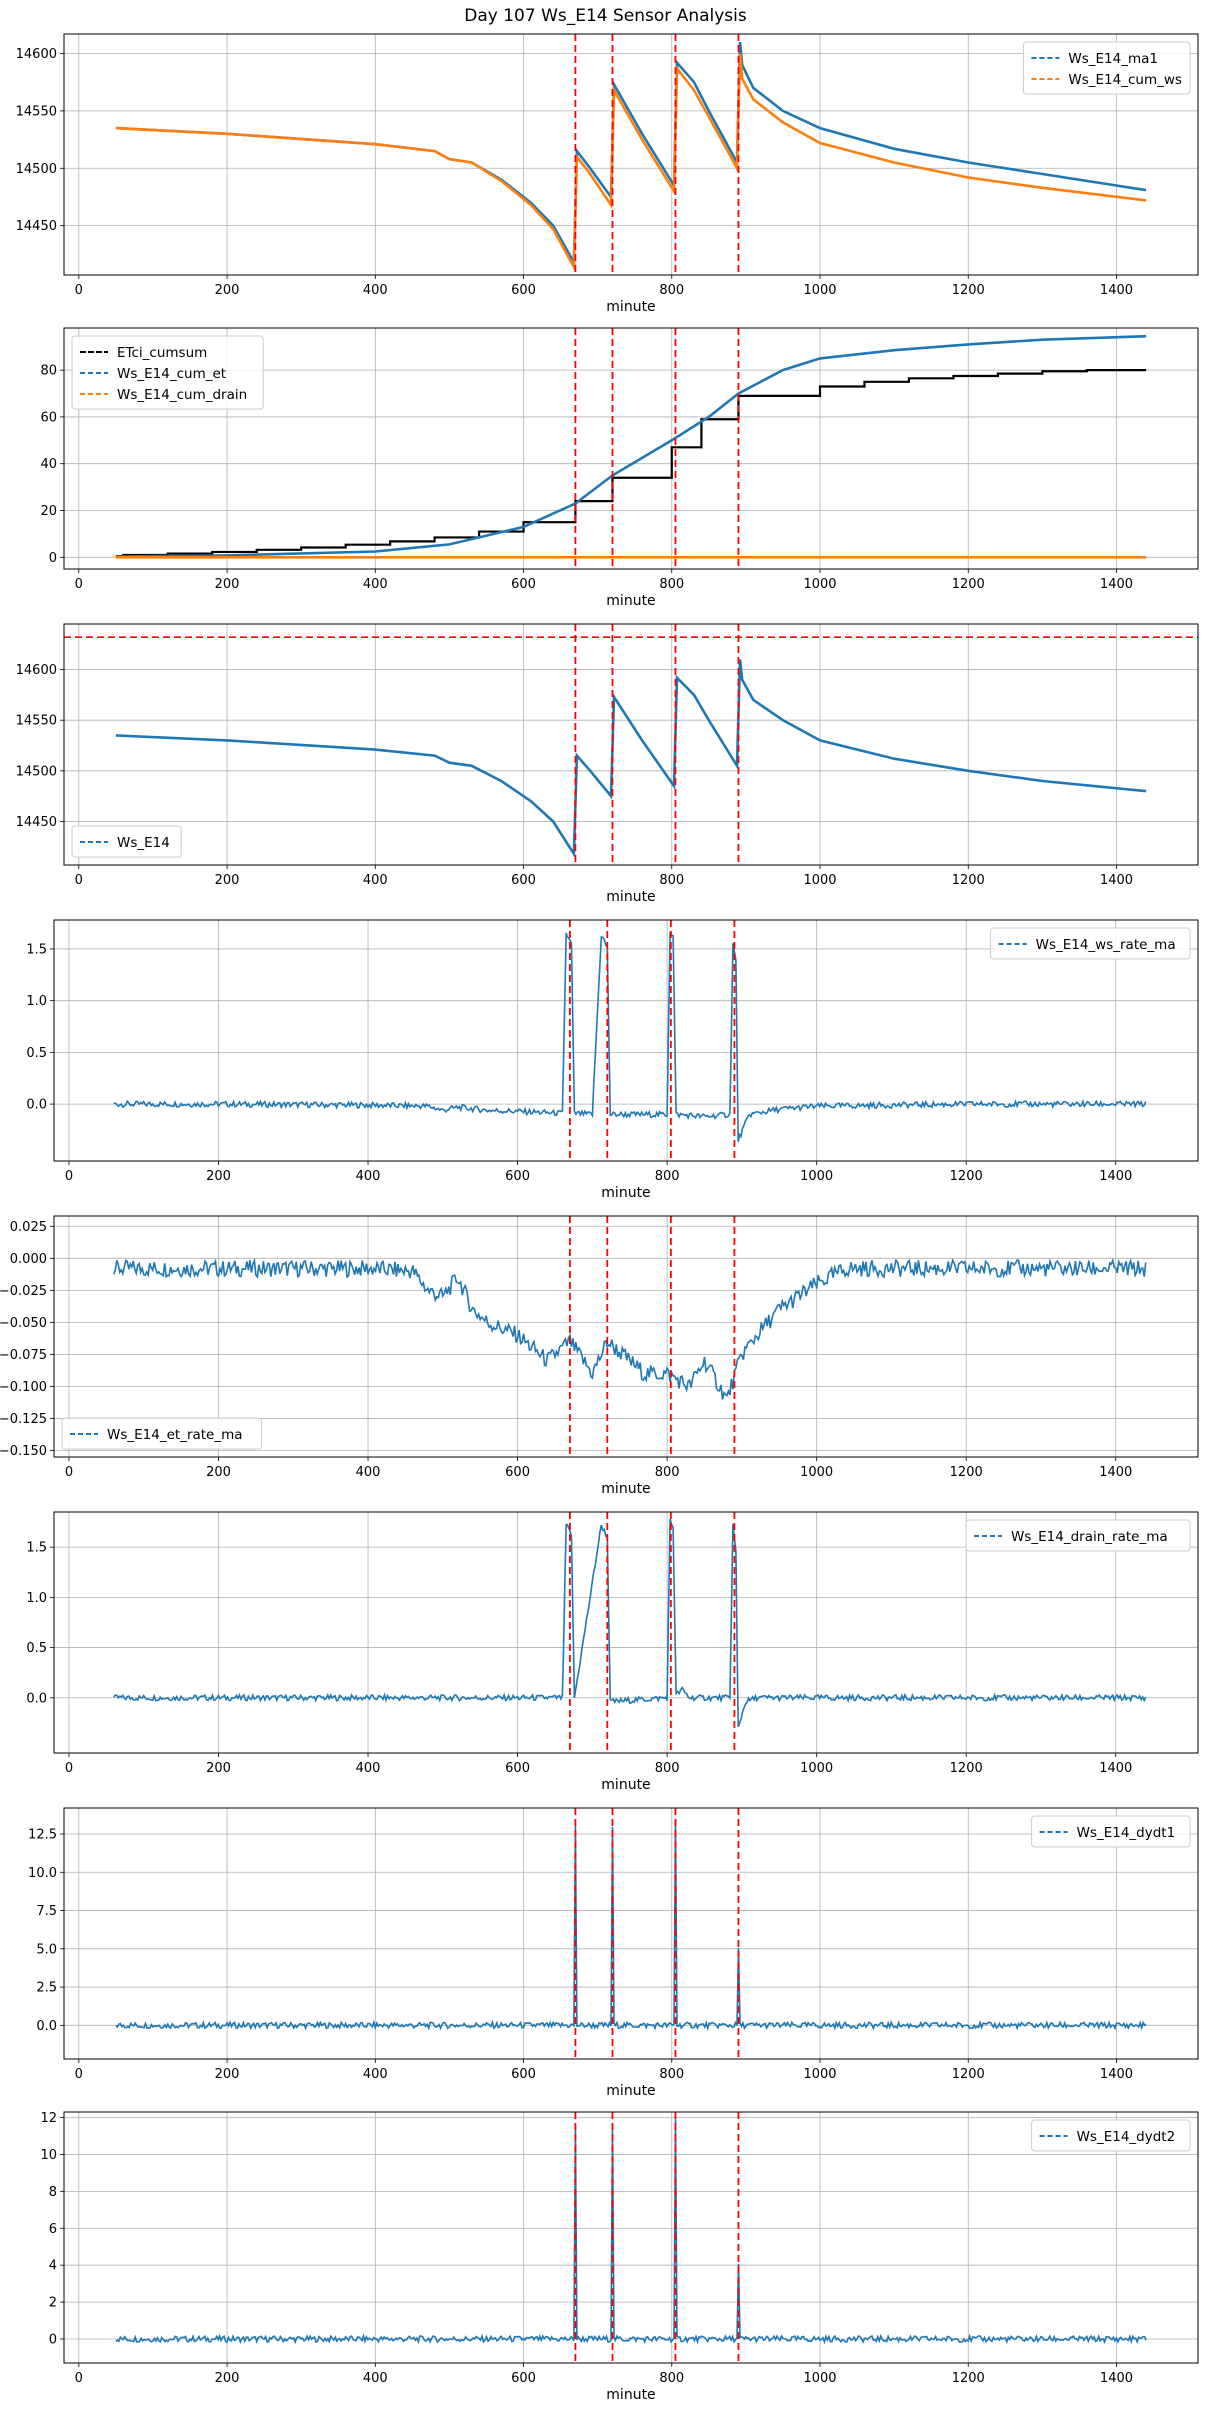 This screenshot has width=1211, height=2411. Describe the element at coordinates (23, 1387) in the screenshot. I see `y-tick-label: −0.100` at that location.